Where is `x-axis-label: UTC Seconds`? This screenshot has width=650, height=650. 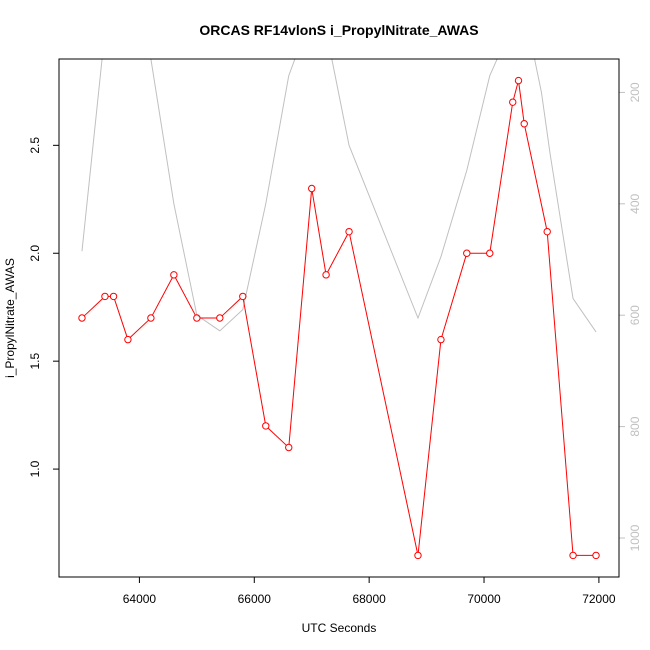 x-axis-label: UTC Seconds is located at coordinates (339, 628).